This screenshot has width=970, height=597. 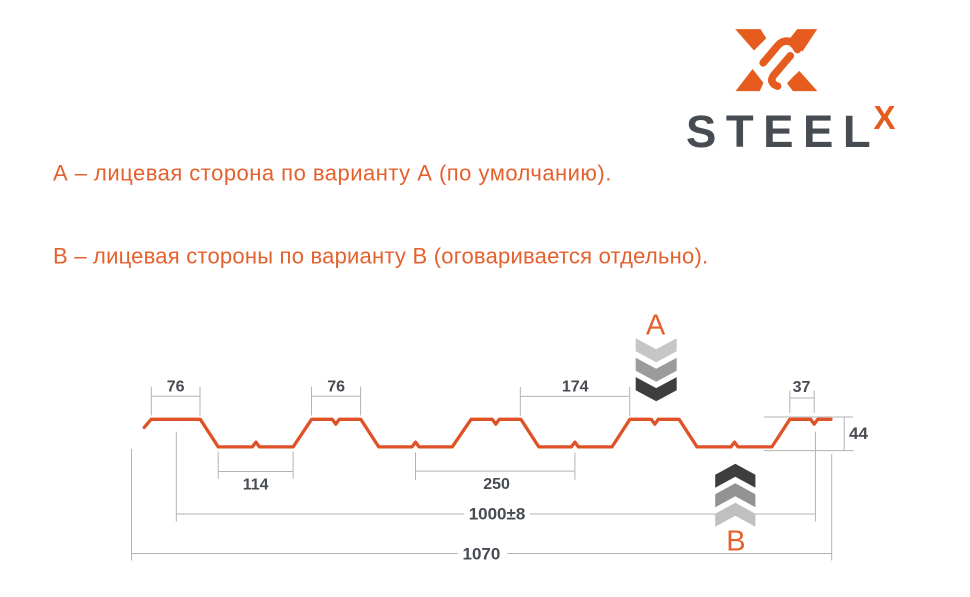 What do you see at coordinates (858, 433) in the screenshot?
I see `svg-text: 44` at bounding box center [858, 433].